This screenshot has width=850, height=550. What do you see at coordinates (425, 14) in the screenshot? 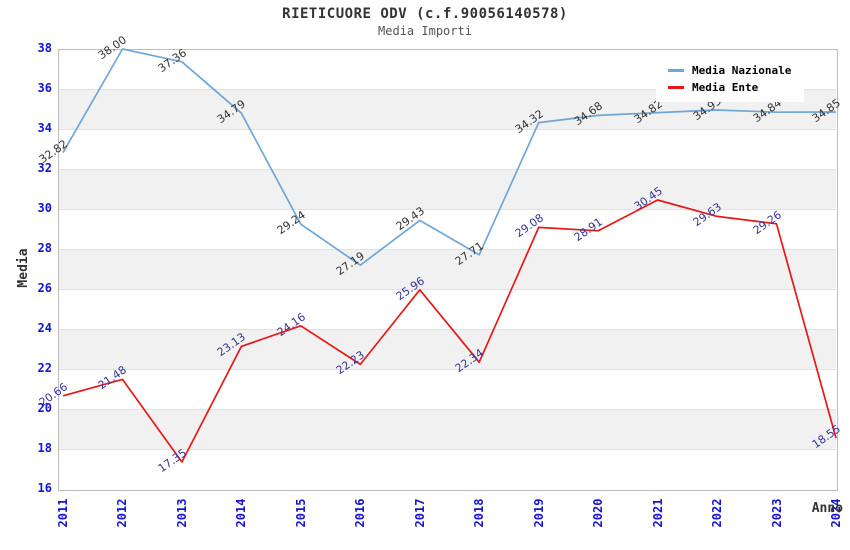
I see `chart-title: RIETICUORE ODV (c.f.90056140578)` at bounding box center [425, 14].